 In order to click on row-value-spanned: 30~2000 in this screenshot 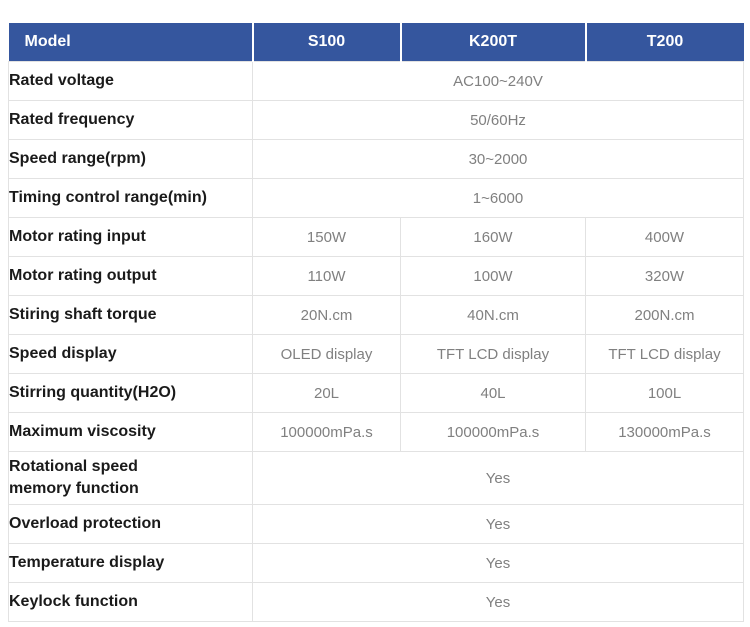, I will do `click(498, 159)`.